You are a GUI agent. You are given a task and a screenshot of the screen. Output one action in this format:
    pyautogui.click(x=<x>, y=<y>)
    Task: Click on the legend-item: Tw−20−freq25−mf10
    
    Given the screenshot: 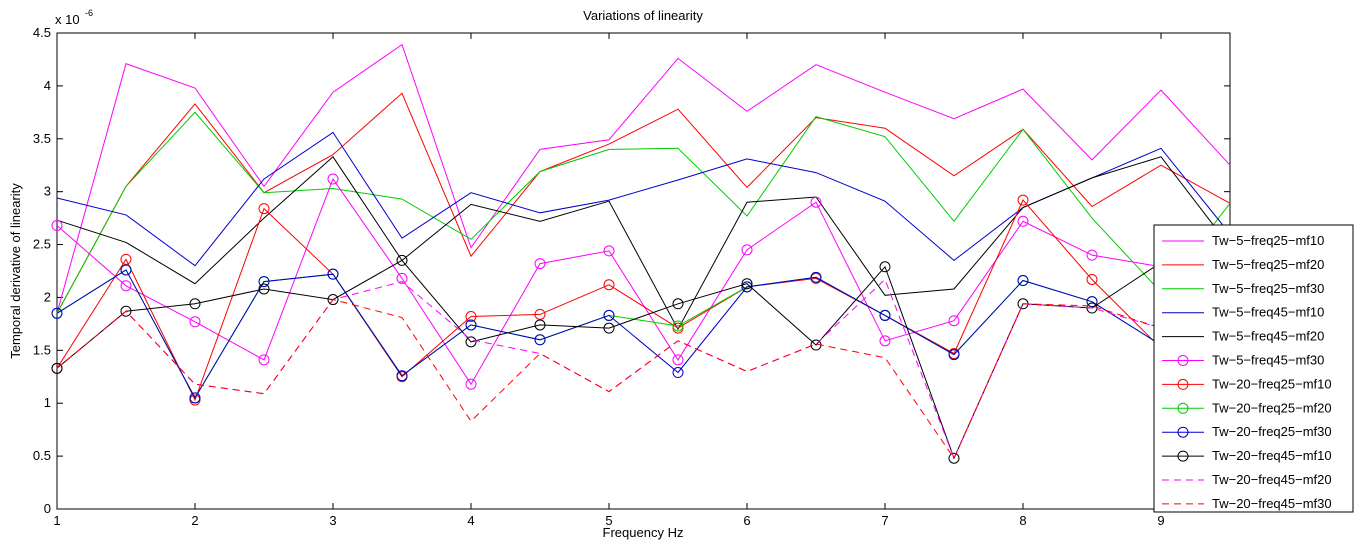 What is the action you would take?
    pyautogui.click(x=1247, y=383)
    